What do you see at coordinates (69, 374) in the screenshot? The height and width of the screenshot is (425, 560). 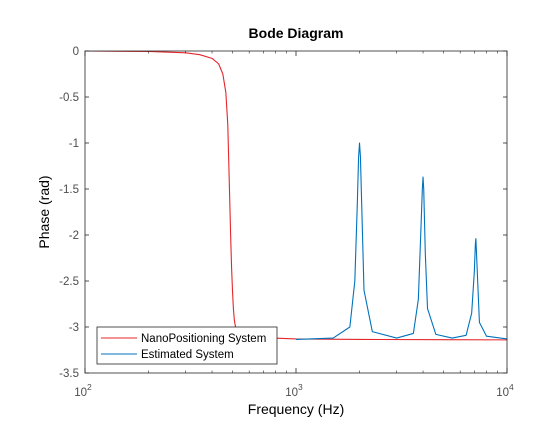 I see `y-tick-label: -3.5` at bounding box center [69, 374].